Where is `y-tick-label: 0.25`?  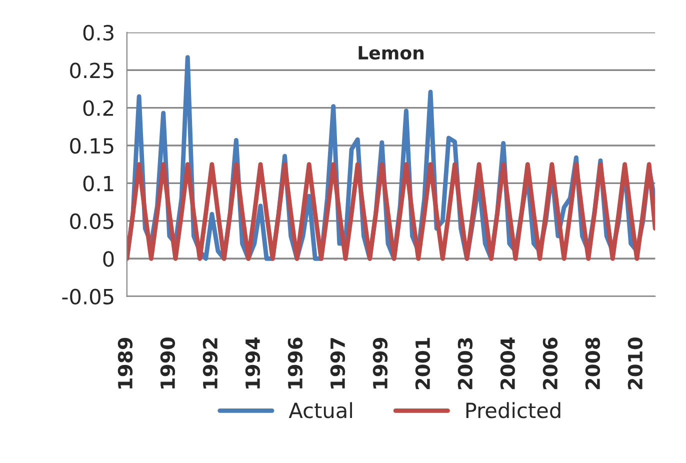 y-tick-label: 0.25 is located at coordinates (92, 70).